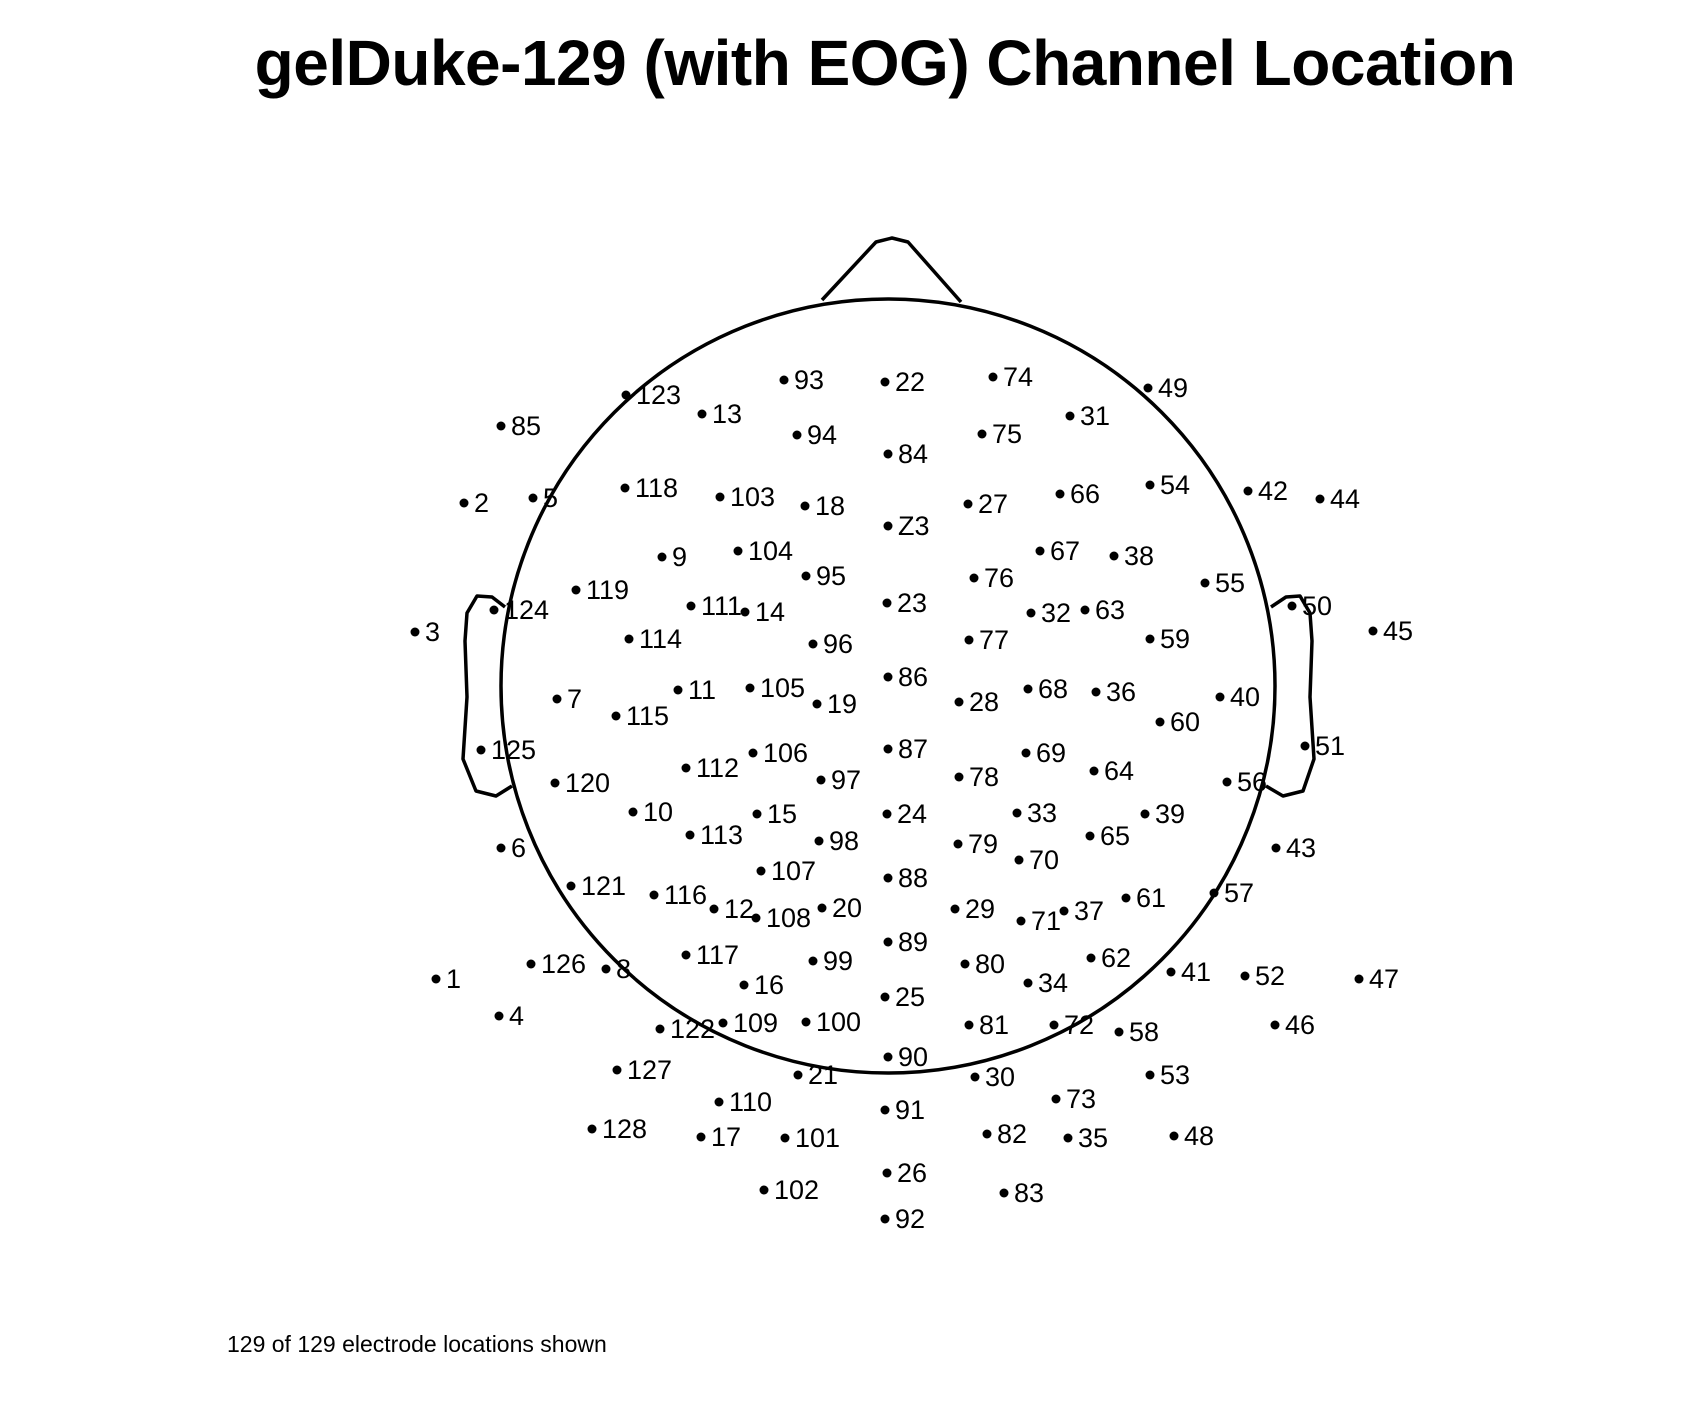 This screenshot has height=1410, width=1702. Describe the element at coordinates (782, 688) in the screenshot. I see `electrode-label: 105` at that location.